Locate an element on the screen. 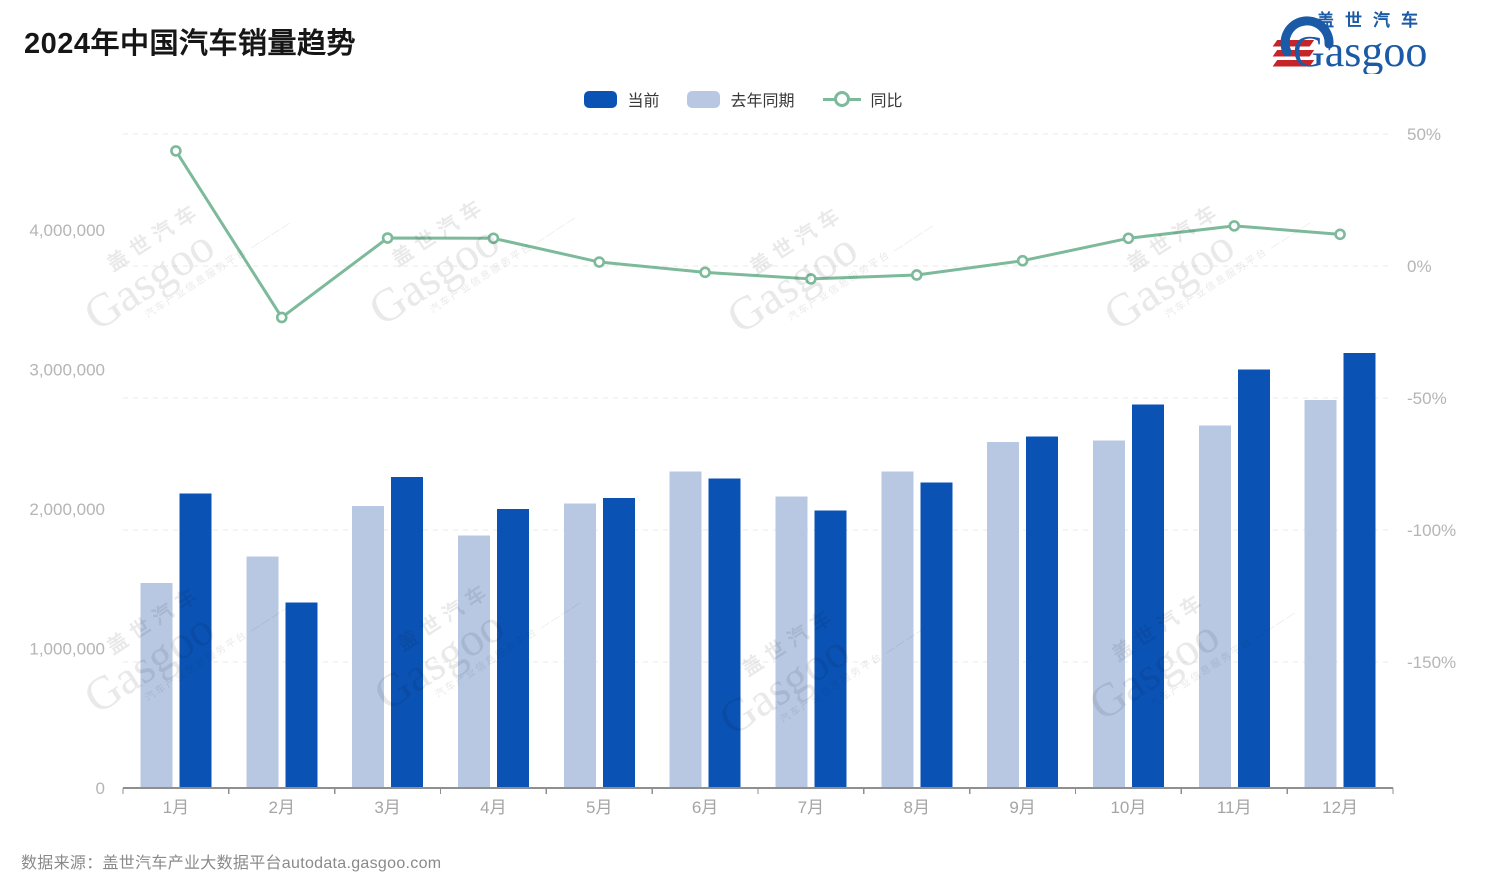  x-axis-label: 1月 is located at coordinates (176, 807).